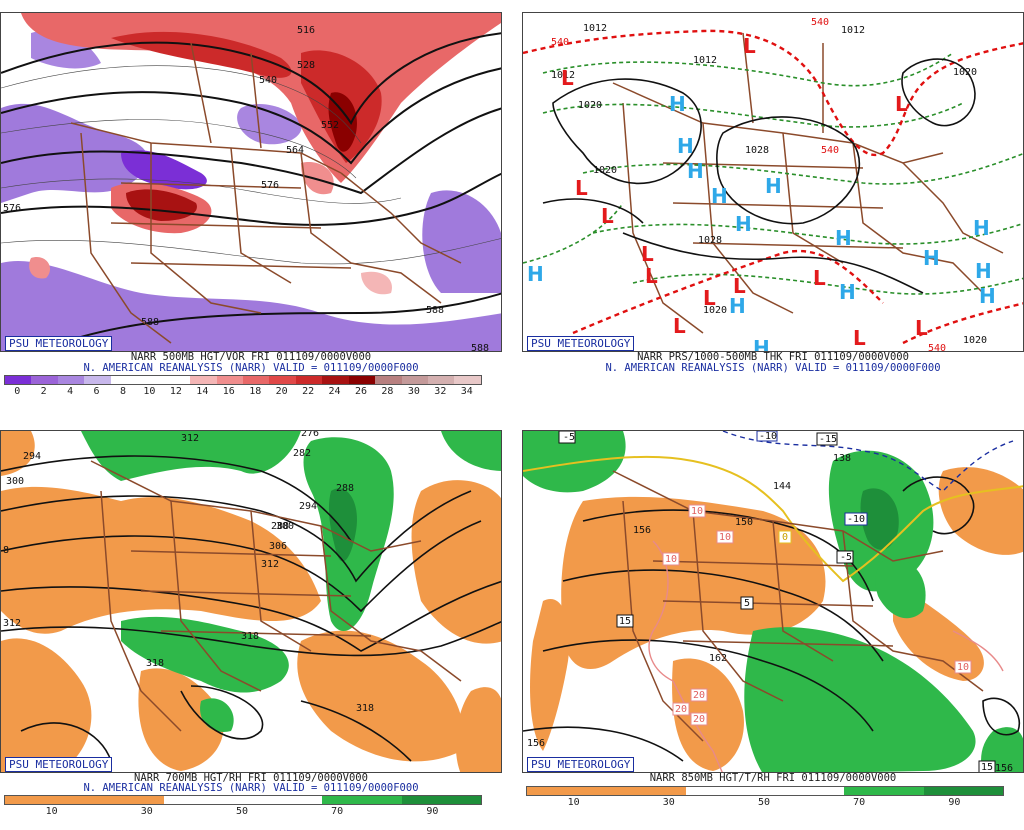  Describe the element at coordinates (1004, 768) in the screenshot. I see `height-label: 156` at that location.